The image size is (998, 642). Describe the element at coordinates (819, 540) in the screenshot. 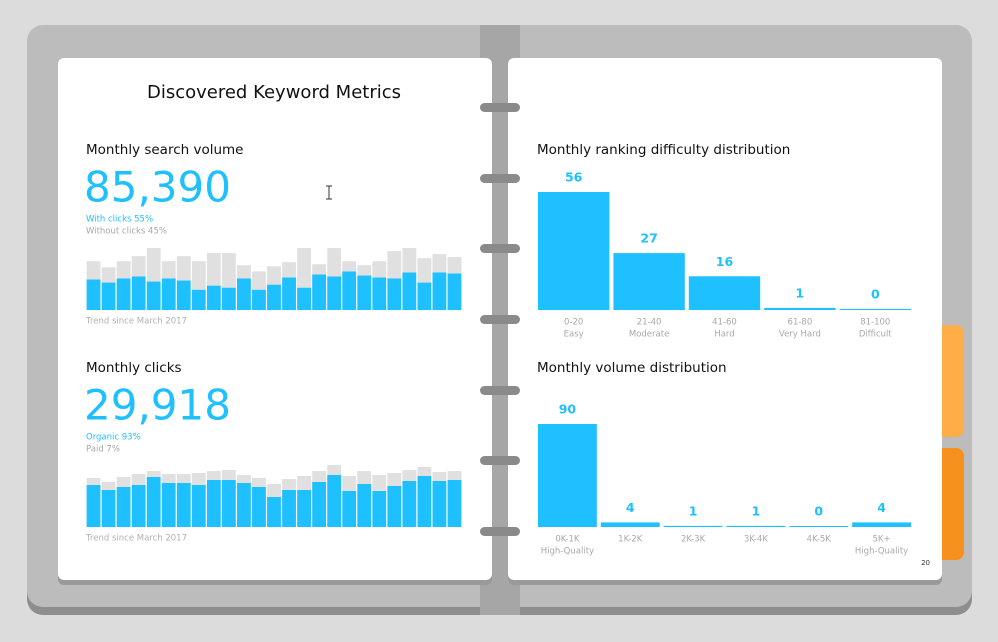

I see `category-label: 4K-5K` at that location.